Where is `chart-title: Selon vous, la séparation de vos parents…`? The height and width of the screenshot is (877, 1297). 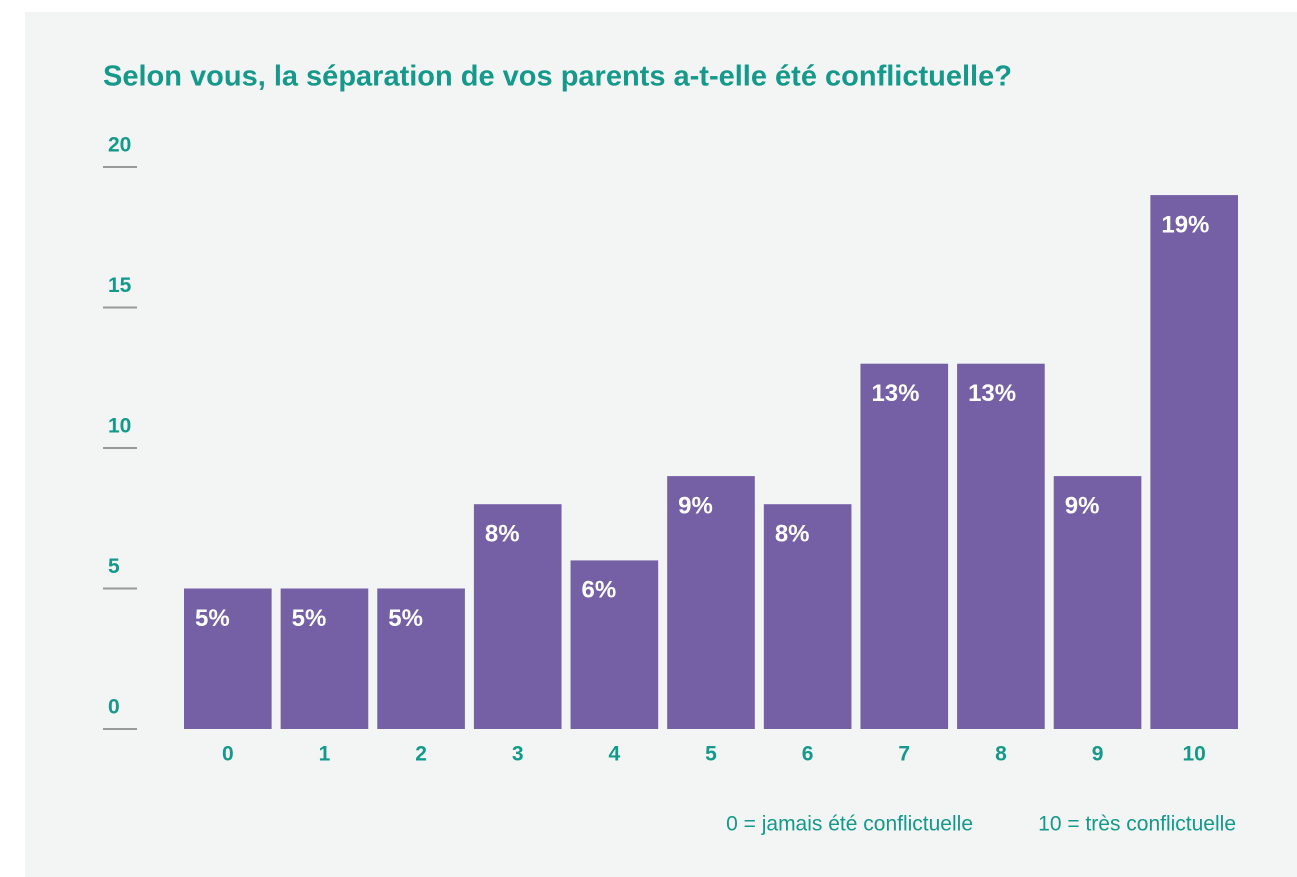 chart-title: Selon vous, la séparation de vos parents… is located at coordinates (557, 77).